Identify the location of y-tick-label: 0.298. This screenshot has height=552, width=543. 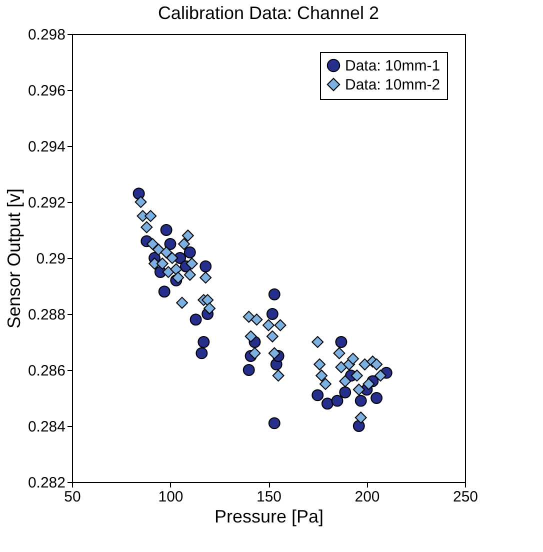
(47, 35).